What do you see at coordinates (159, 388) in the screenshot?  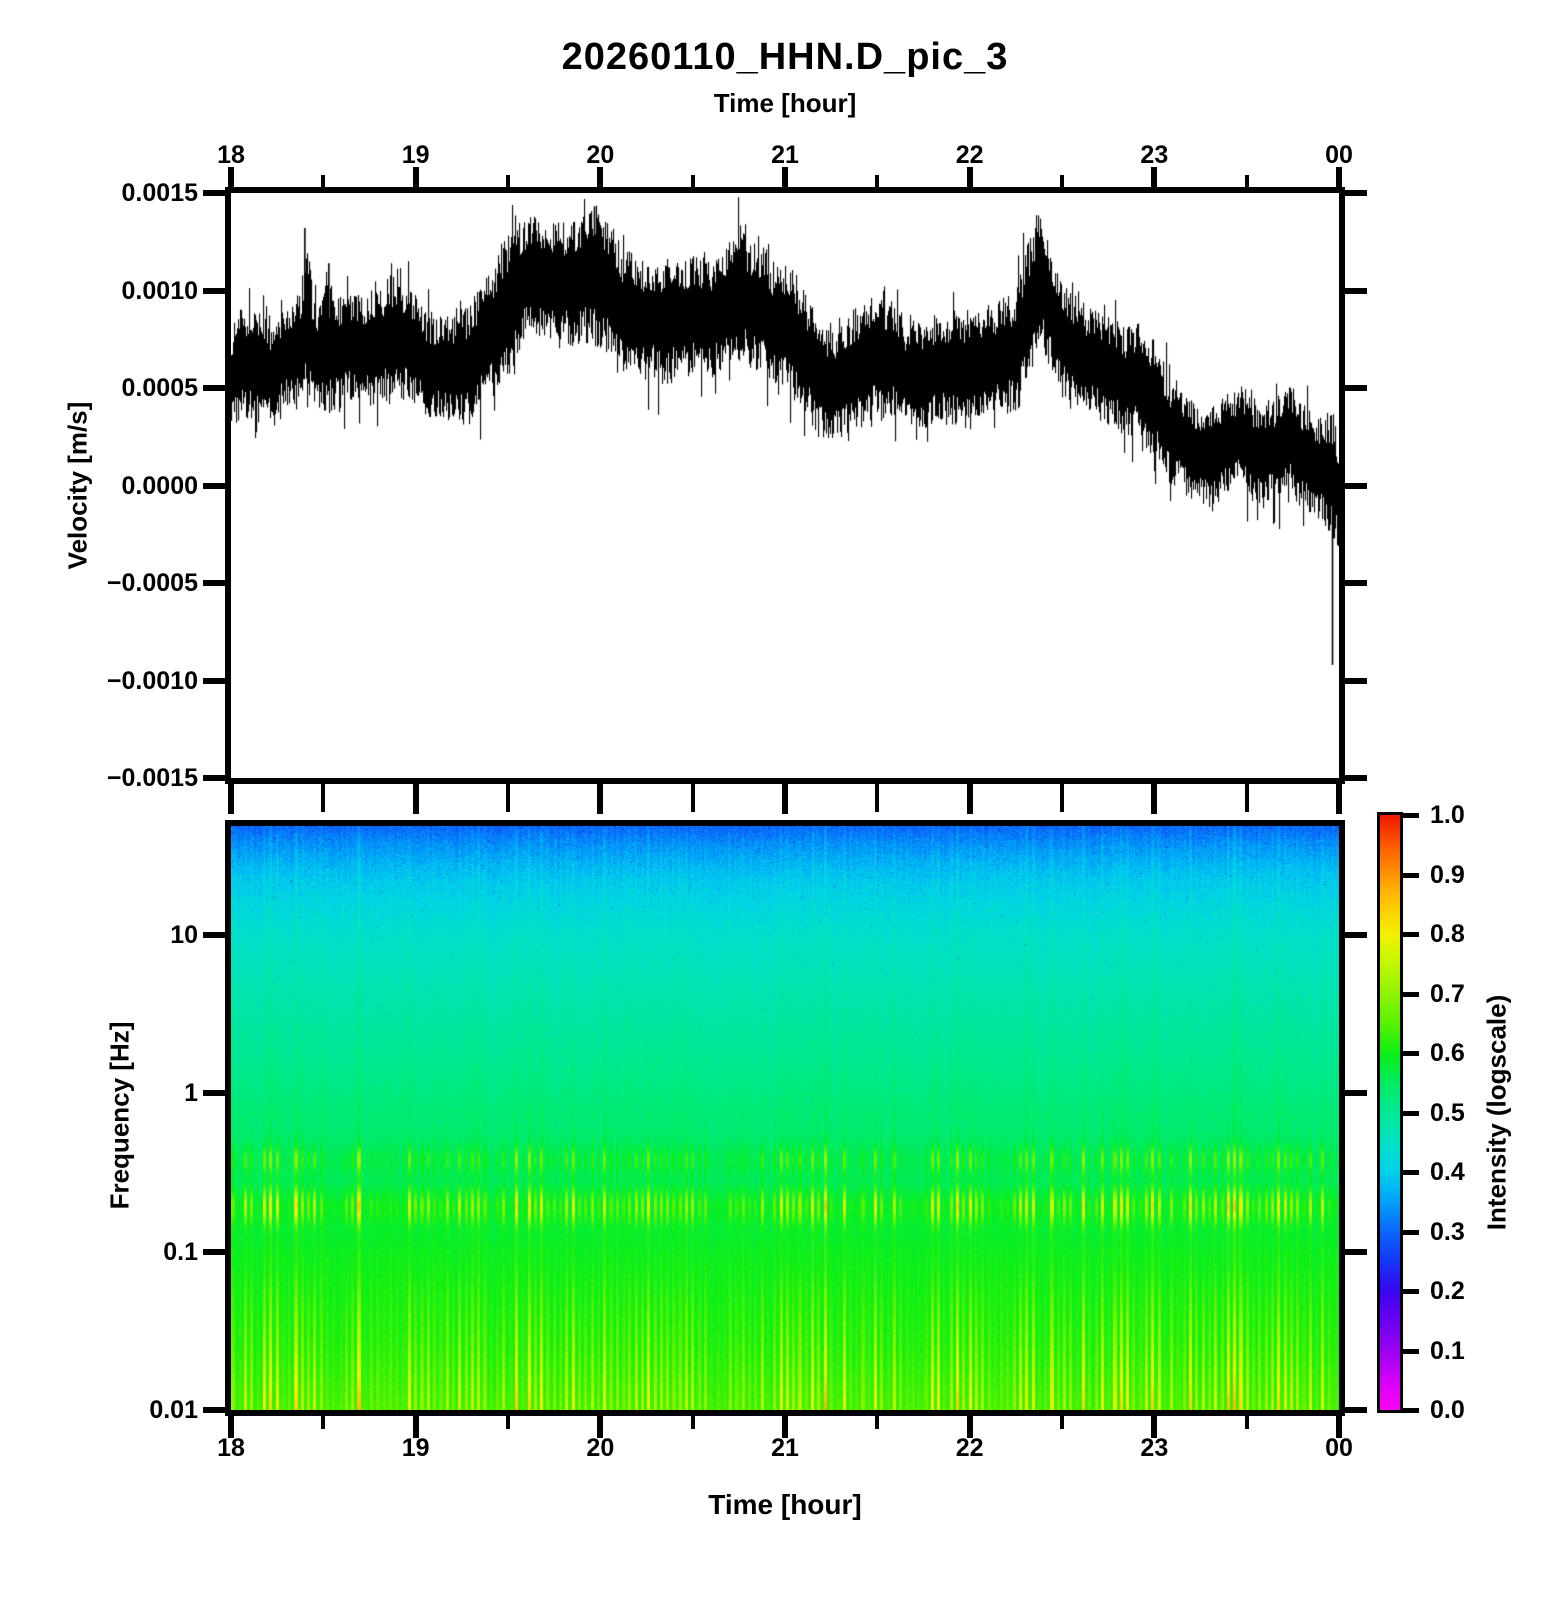 I see `velocity-tick-label: 0.0005` at bounding box center [159, 388].